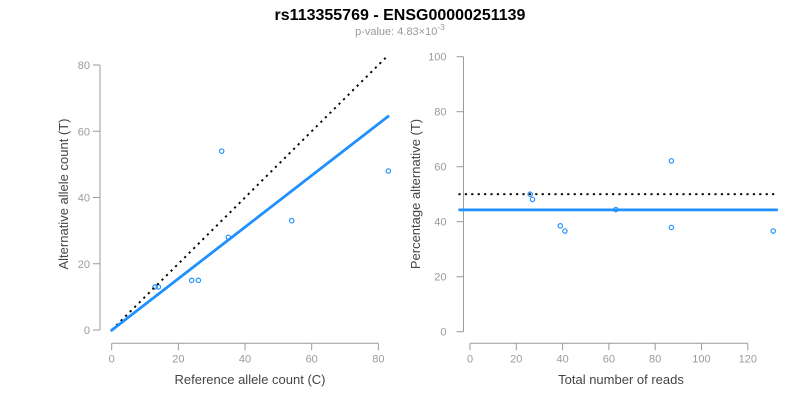 The image size is (800, 400). I want to click on y-tick-label: 100, so click(437, 58).